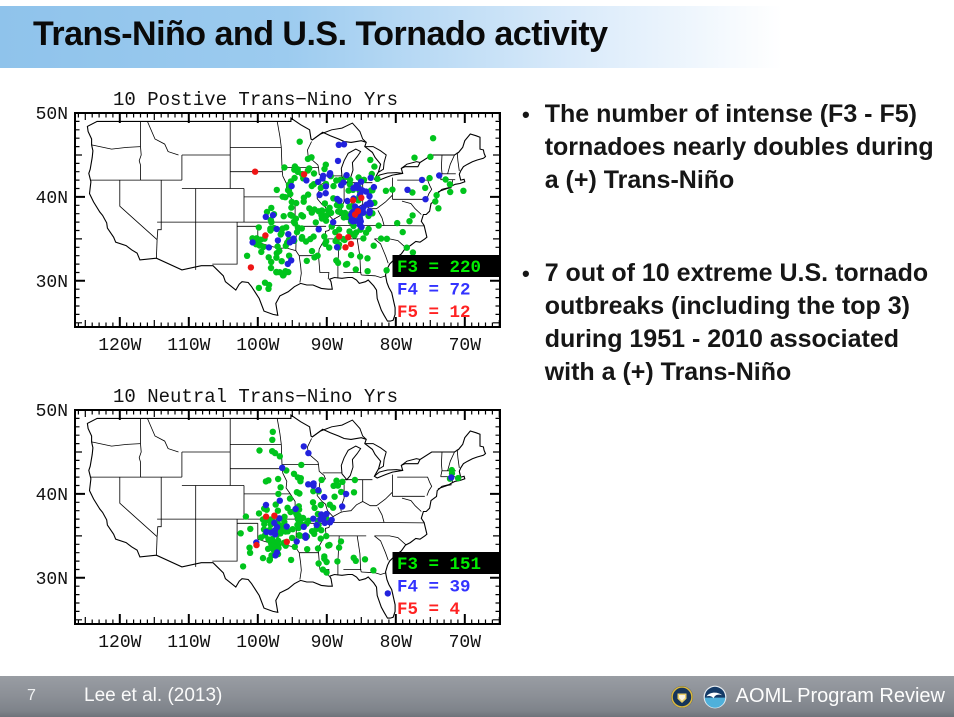  What do you see at coordinates (31, 695) in the screenshot?
I see `page-number: 7` at bounding box center [31, 695].